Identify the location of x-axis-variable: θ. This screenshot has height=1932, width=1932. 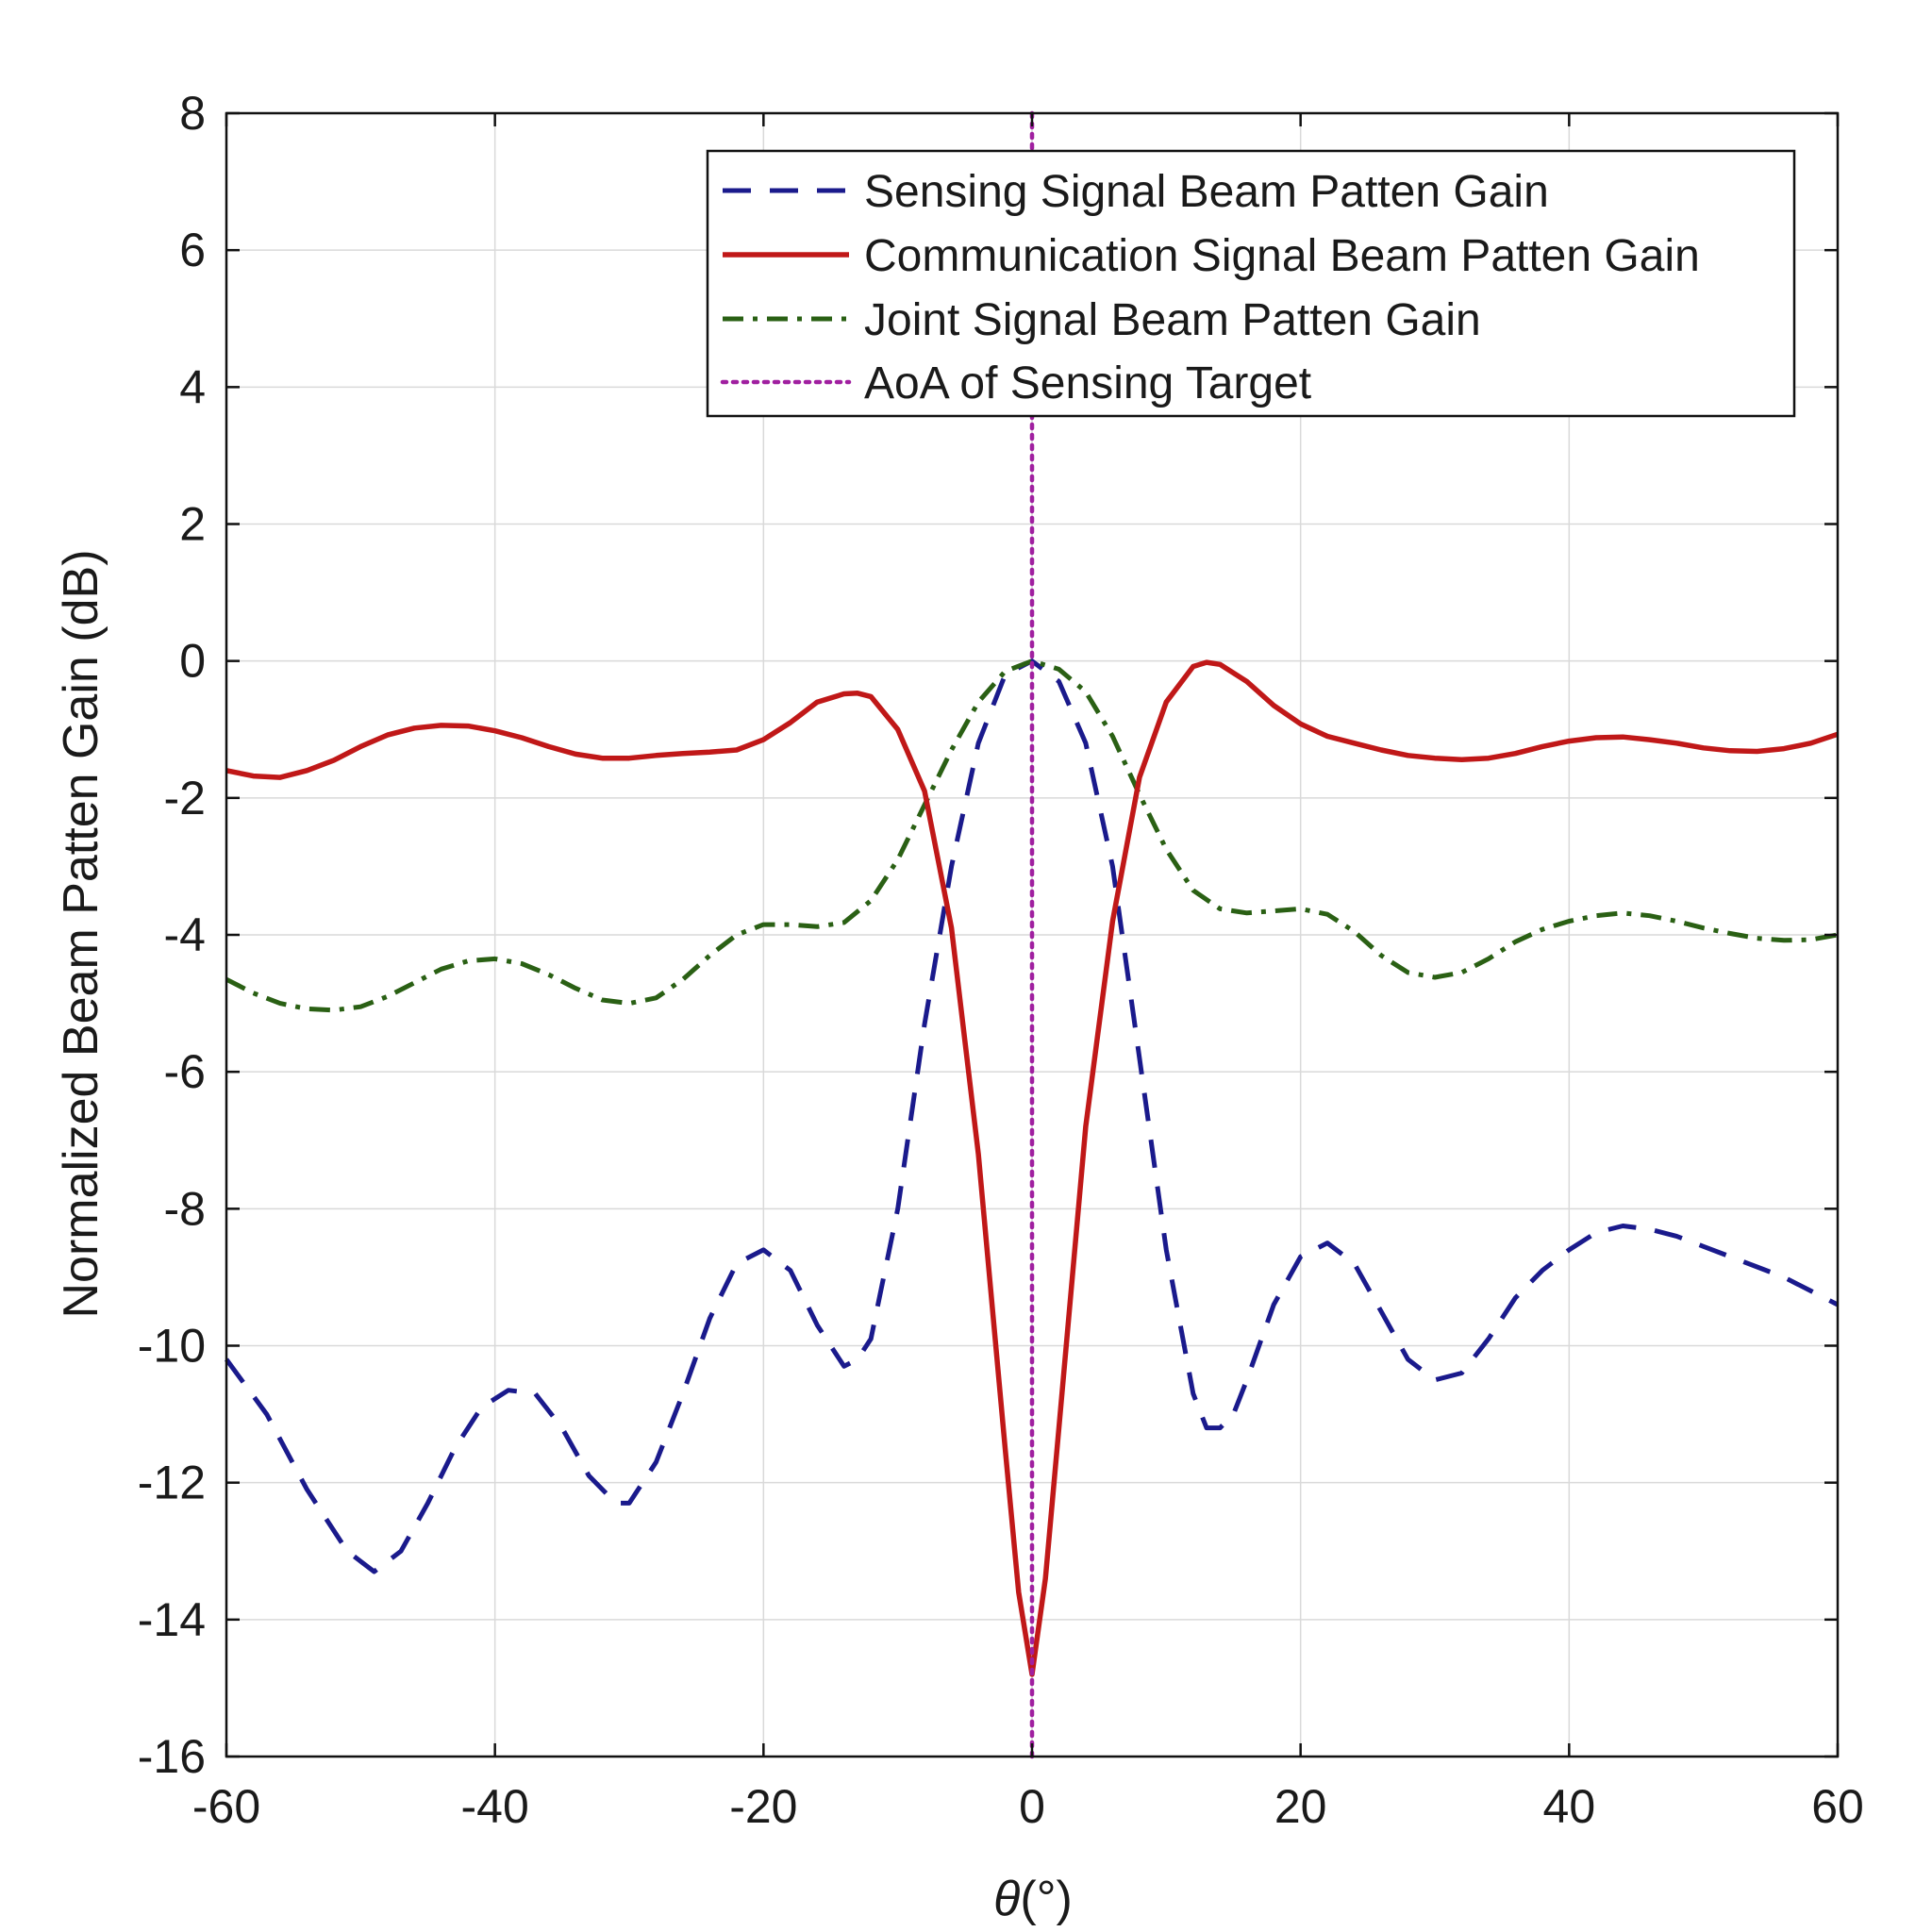
(1006, 1899).